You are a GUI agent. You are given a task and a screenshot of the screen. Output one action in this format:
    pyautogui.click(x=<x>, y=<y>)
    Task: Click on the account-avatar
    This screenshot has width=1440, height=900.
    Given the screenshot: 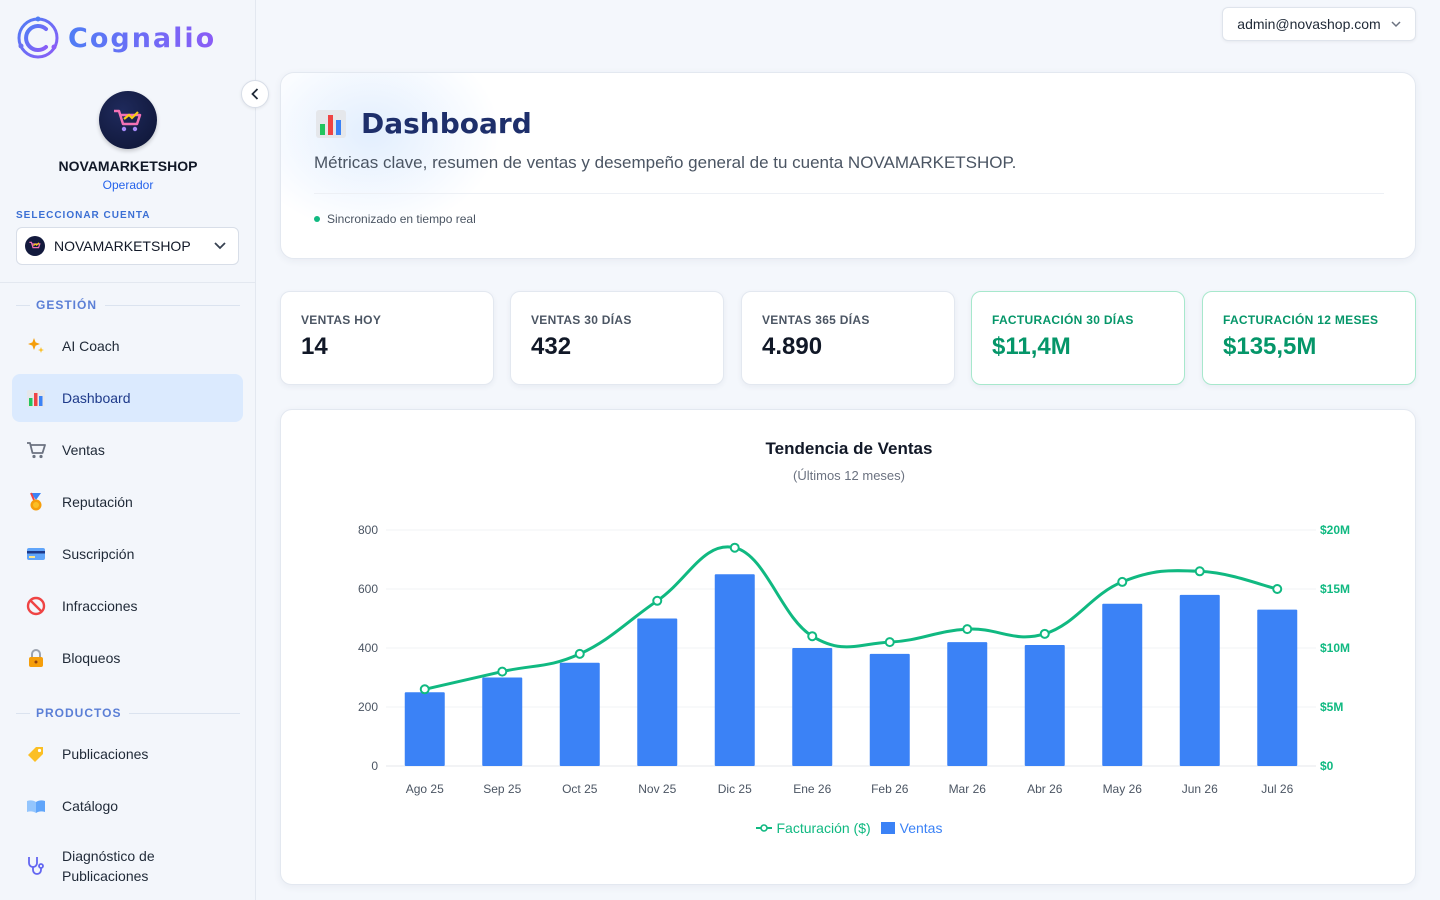 What is the action you would take?
    pyautogui.click(x=128, y=120)
    